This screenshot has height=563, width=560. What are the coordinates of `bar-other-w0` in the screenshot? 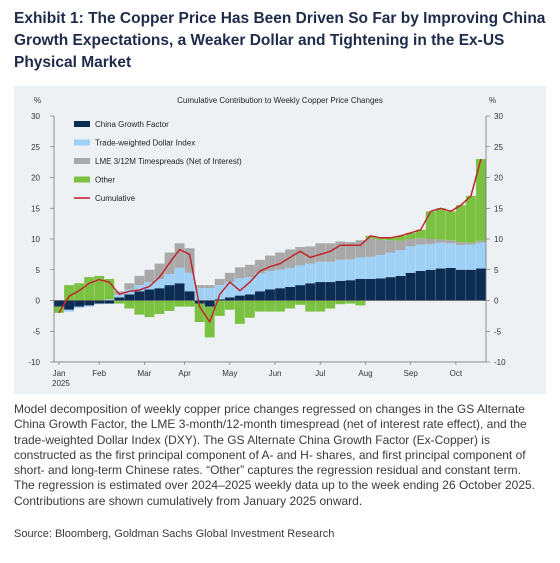 It's located at (59, 309).